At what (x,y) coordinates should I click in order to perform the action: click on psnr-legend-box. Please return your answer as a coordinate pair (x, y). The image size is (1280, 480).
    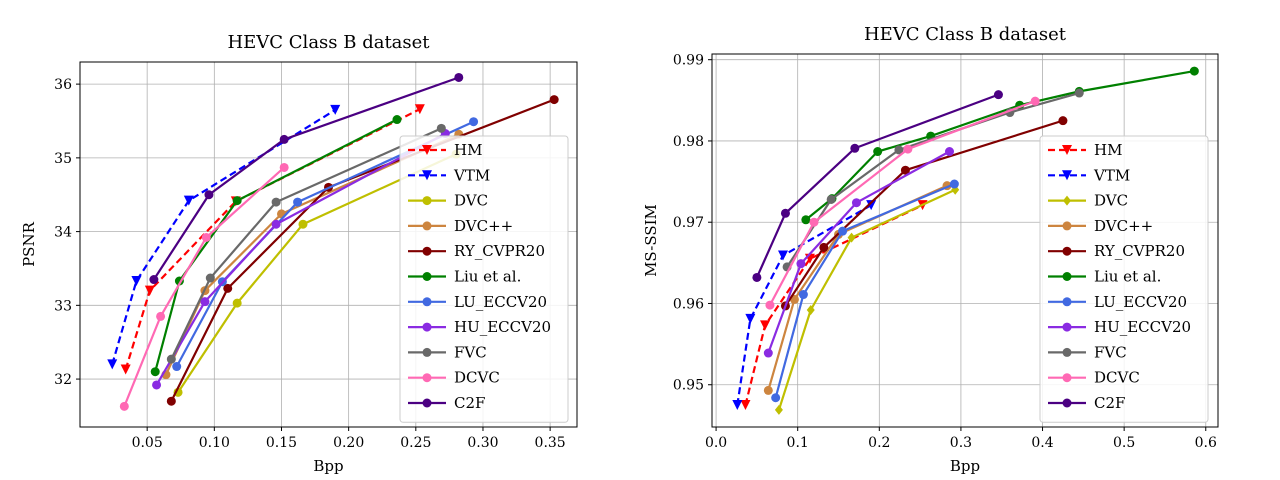
    Looking at the image, I should click on (484, 279).